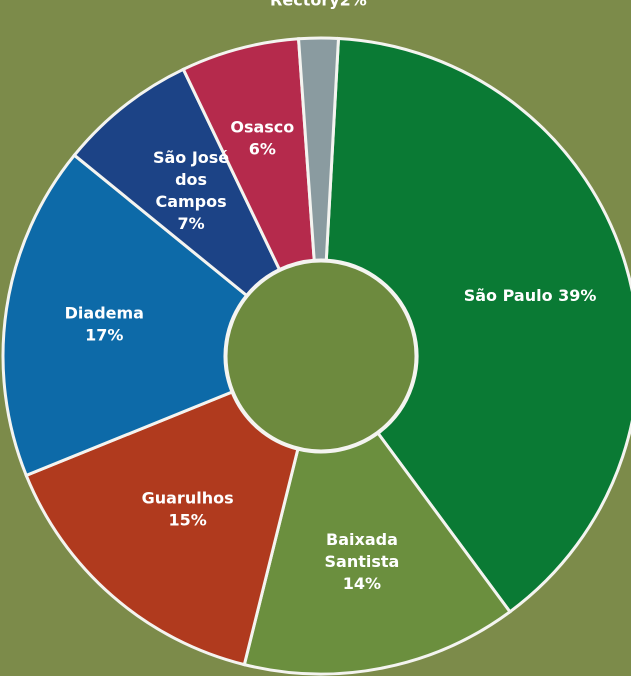 The height and width of the screenshot is (676, 631). What do you see at coordinates (188, 508) in the screenshot?
I see `slice-label: Guarulhos 15%` at bounding box center [188, 508].